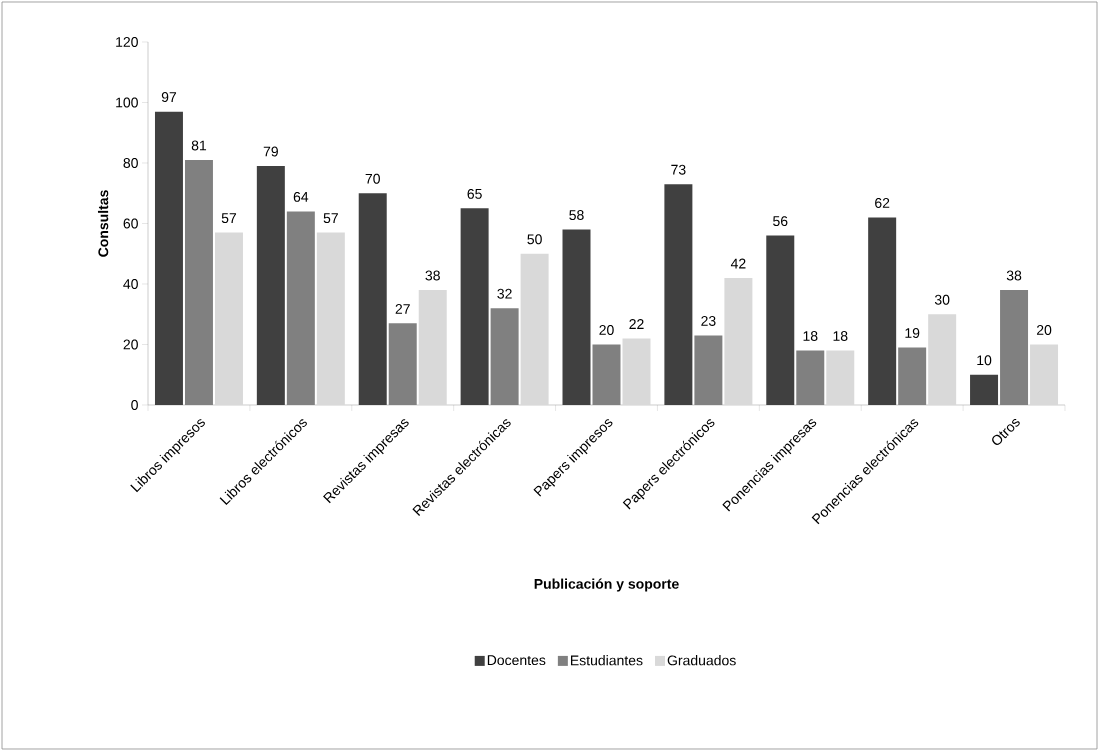 The image size is (1099, 751). What do you see at coordinates (701, 660) in the screenshot?
I see `legend-label: Graduados` at bounding box center [701, 660].